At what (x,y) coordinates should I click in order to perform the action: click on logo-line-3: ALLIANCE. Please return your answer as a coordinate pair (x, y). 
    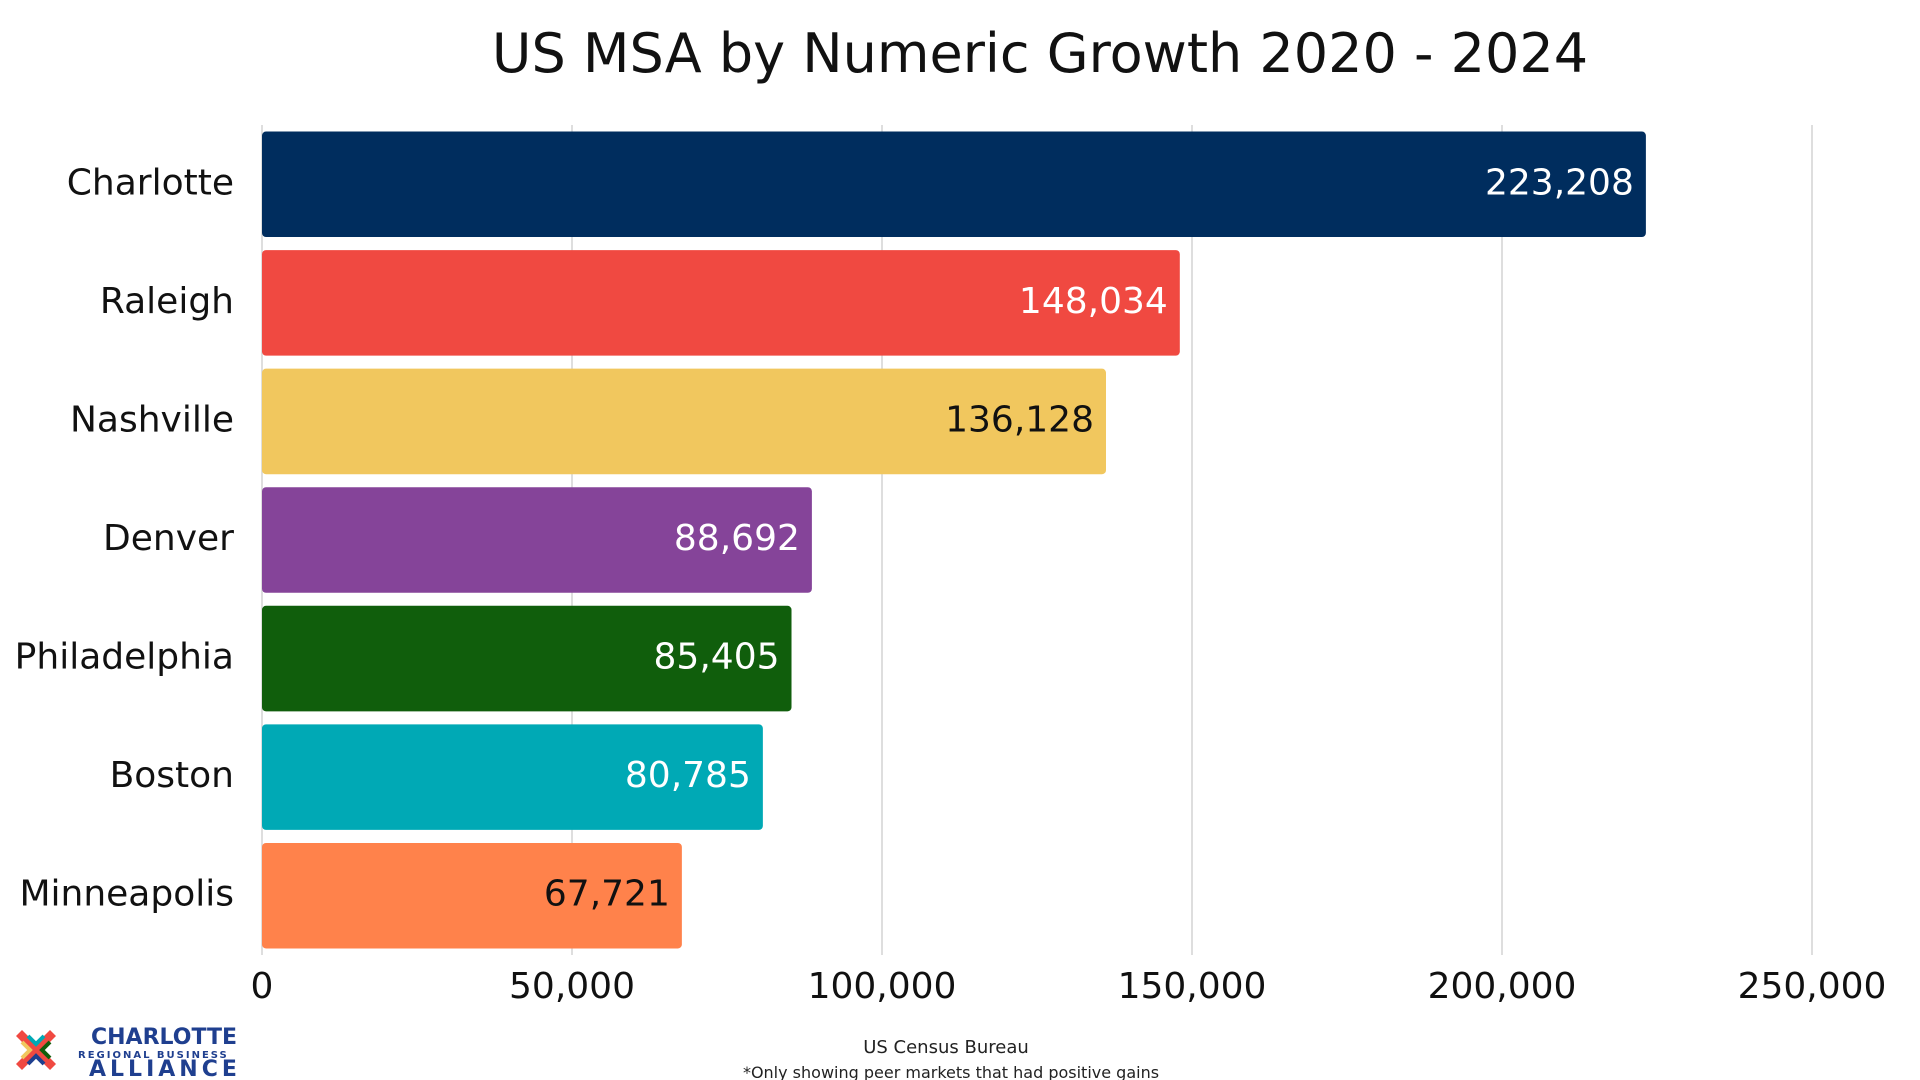
    Looking at the image, I should click on (165, 1068).